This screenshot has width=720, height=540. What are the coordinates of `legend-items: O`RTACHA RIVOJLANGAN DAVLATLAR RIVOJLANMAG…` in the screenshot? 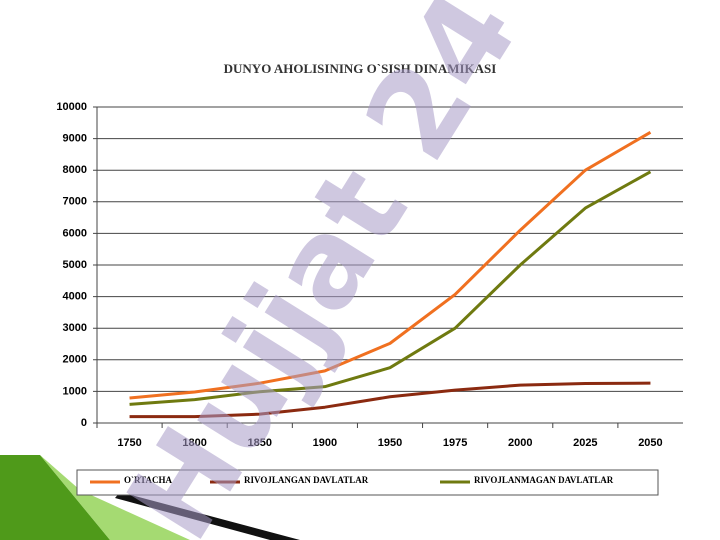 It's located at (352, 480).